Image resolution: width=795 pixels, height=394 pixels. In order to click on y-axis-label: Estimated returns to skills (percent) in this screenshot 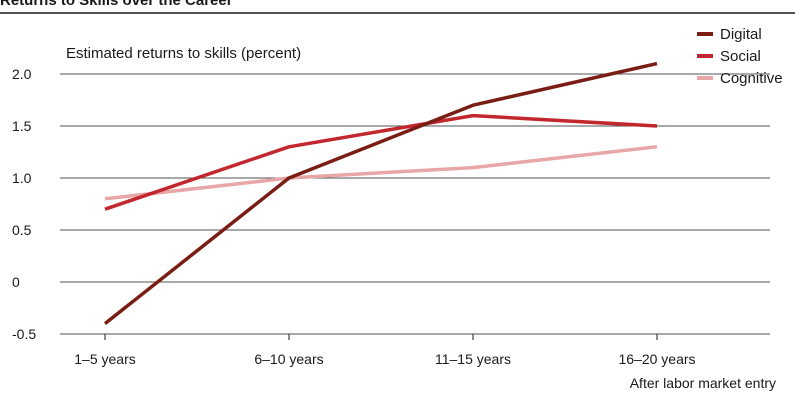, I will do `click(183, 53)`.